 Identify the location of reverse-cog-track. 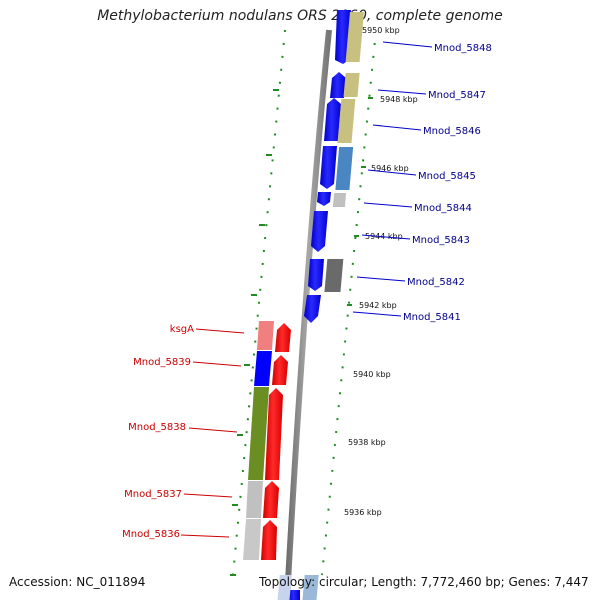
(258, 440).